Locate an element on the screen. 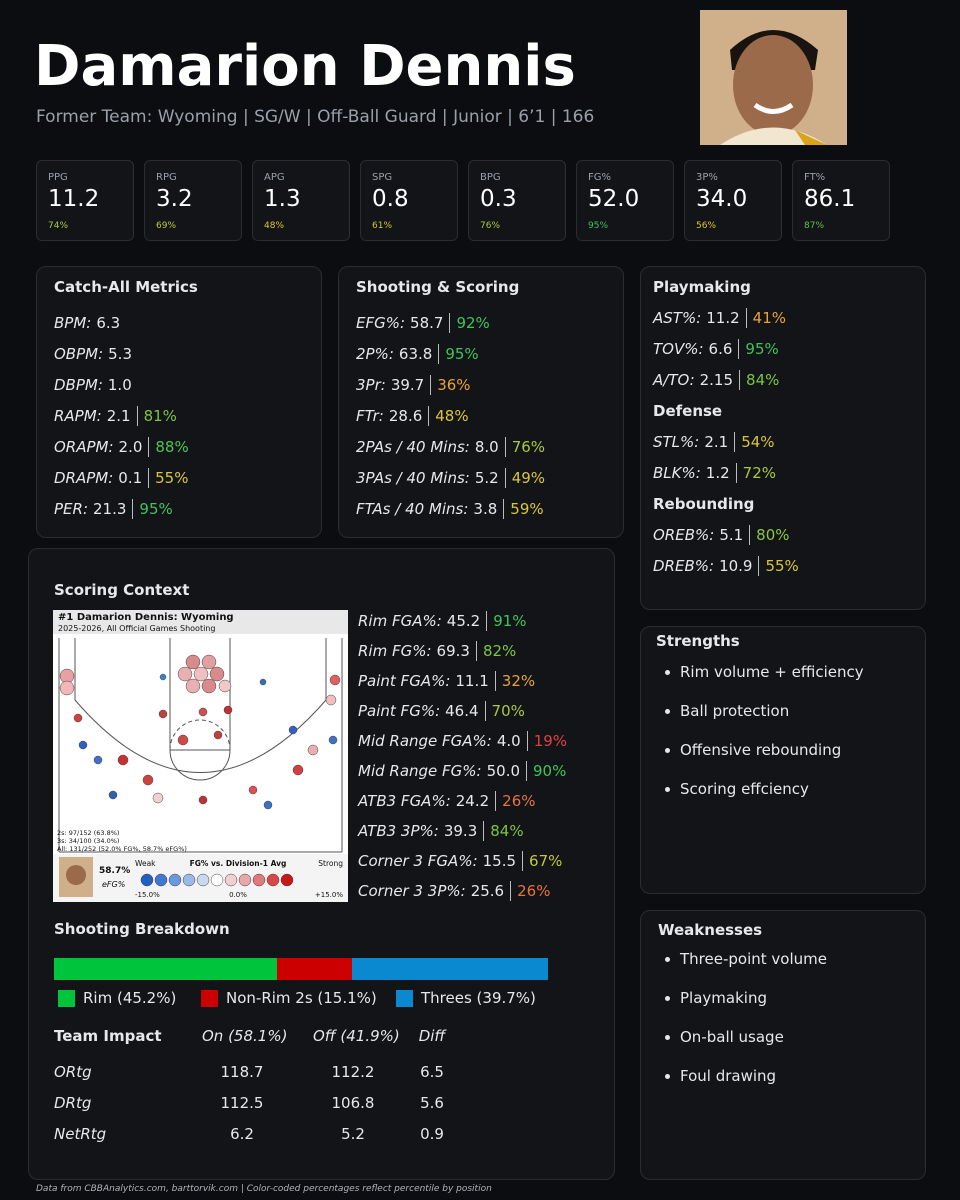  column-header: On (58.1%) is located at coordinates (245, 1036).